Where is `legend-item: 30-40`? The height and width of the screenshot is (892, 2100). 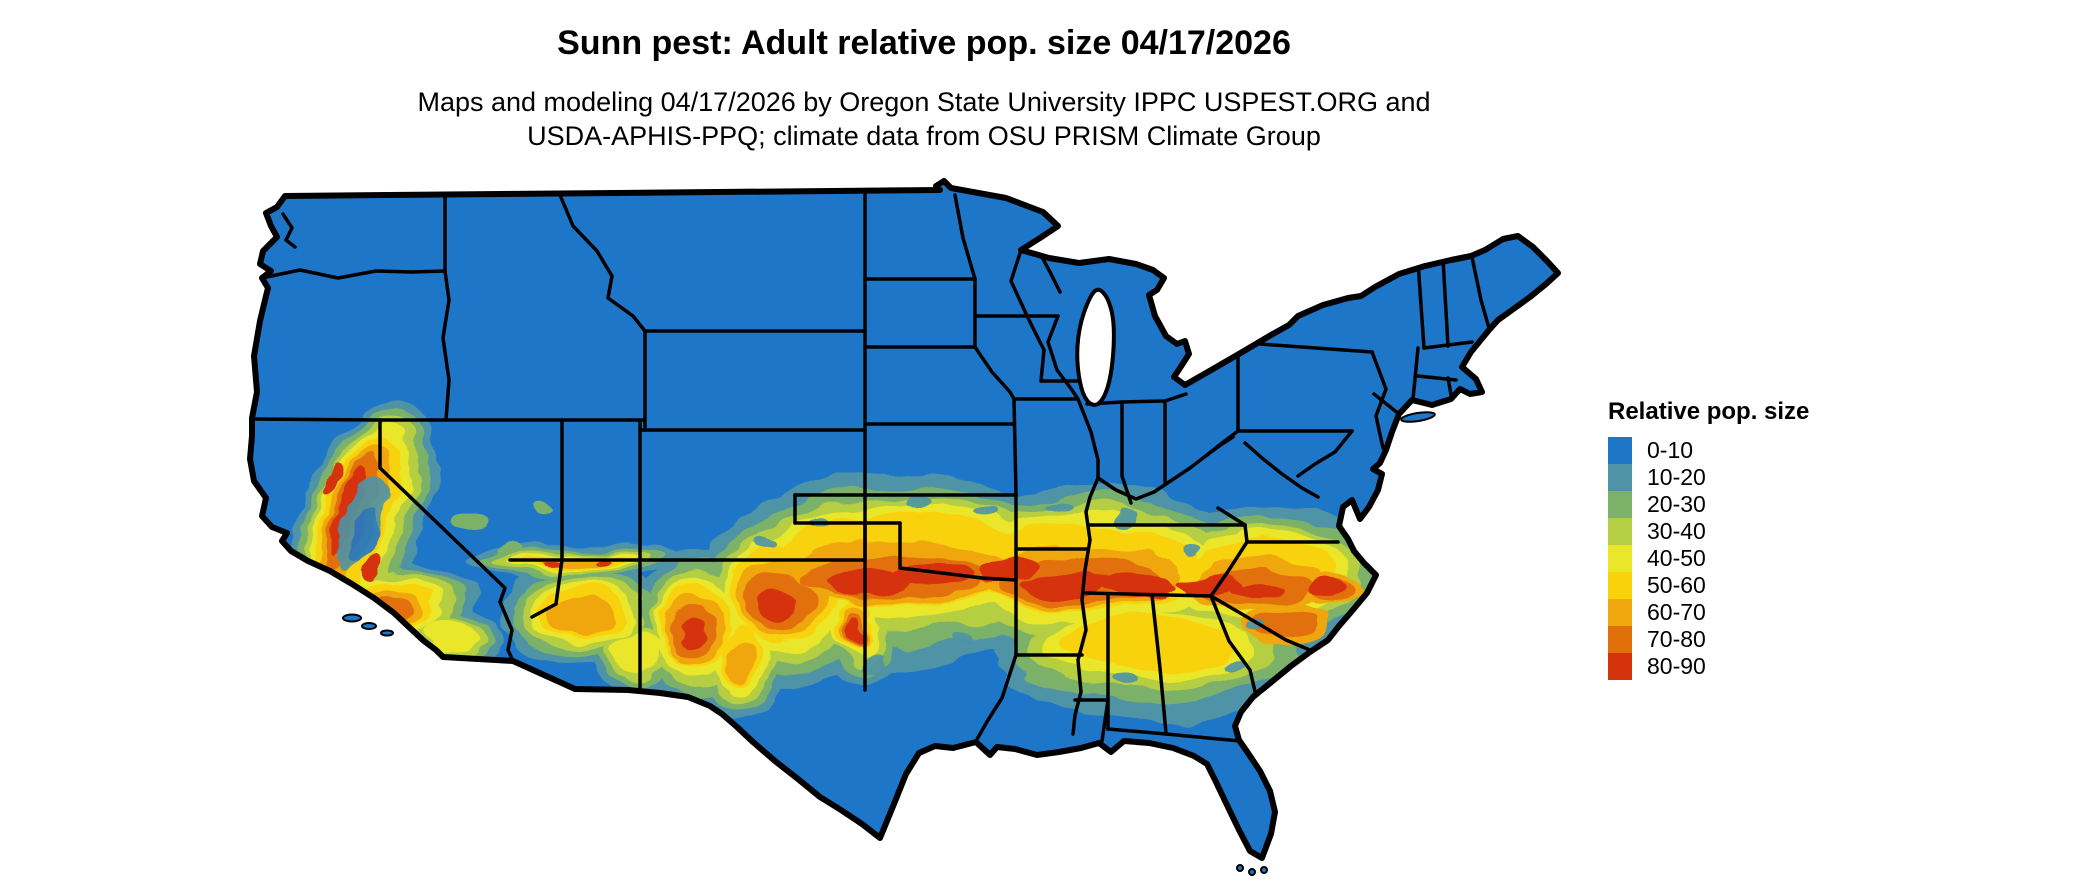
legend-item: 30-40 is located at coordinates (1708, 531).